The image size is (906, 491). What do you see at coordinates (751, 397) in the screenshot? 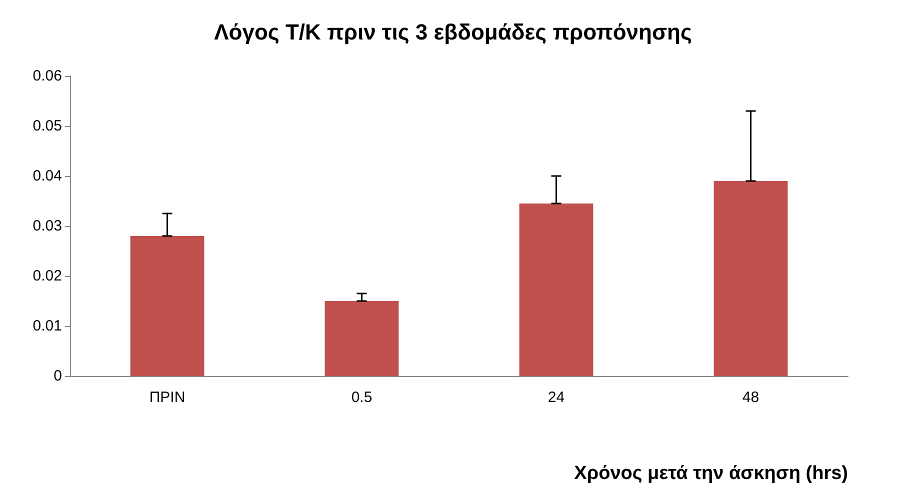
I see `x-tick-label: 48` at bounding box center [751, 397].